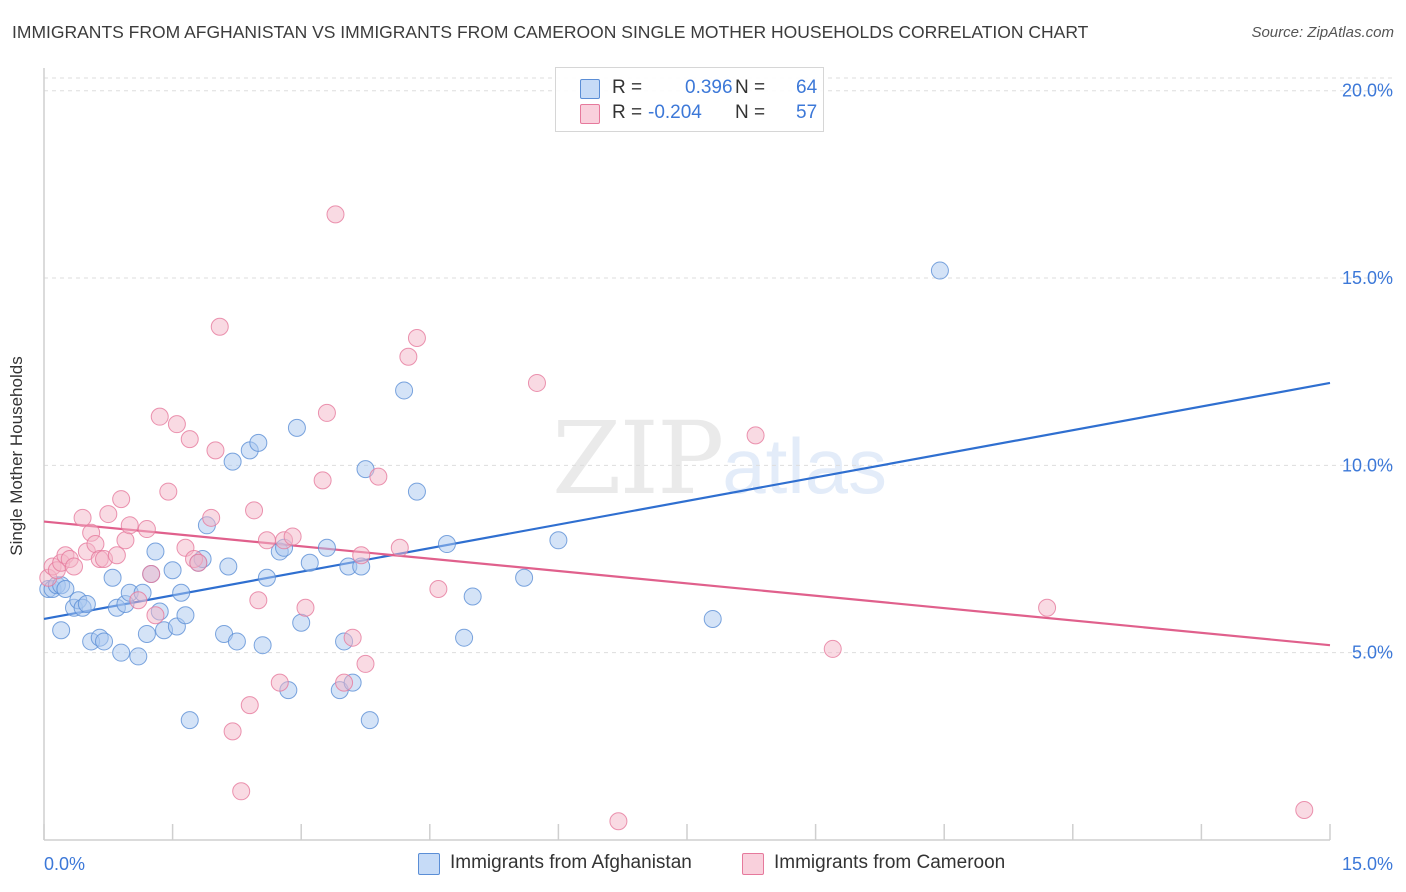 This screenshot has width=1406, height=892. I want to click on x-tick-label: 0.0%, so click(64, 864).